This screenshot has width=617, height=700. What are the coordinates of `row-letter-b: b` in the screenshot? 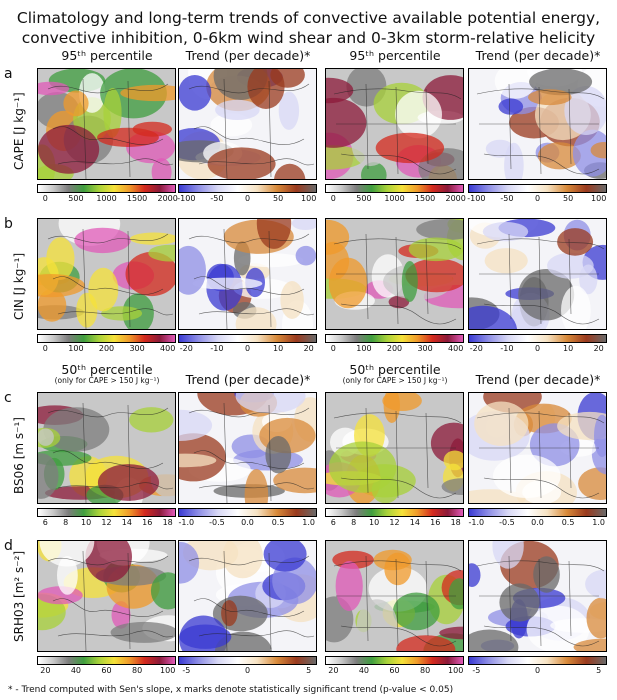 It's located at (8, 224).